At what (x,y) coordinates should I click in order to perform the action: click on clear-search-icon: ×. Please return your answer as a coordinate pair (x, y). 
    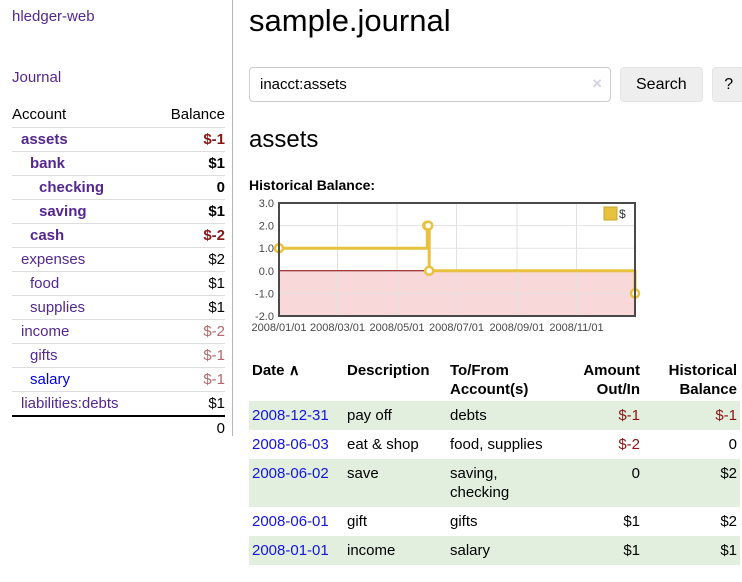
    Looking at the image, I should click on (597, 83).